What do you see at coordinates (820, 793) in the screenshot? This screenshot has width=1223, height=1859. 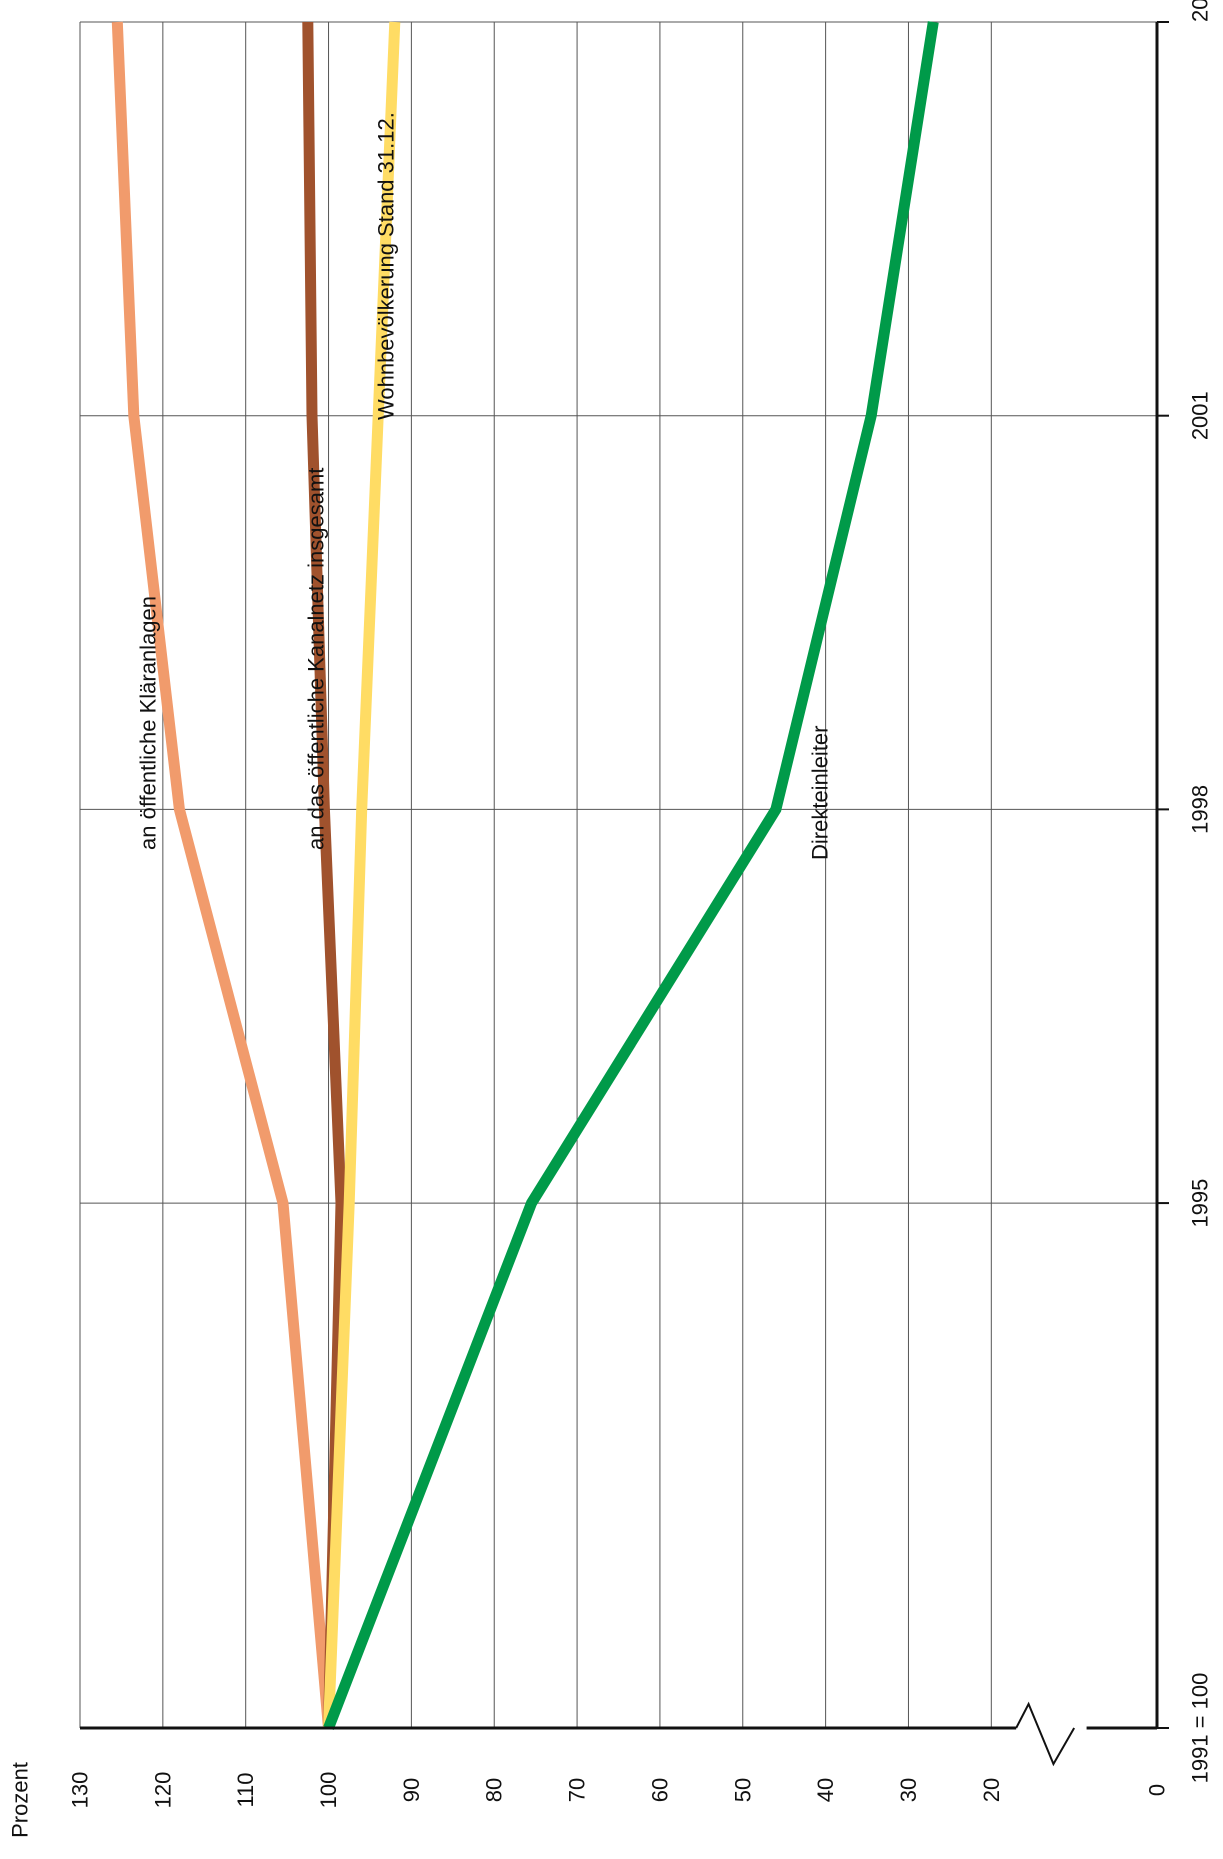 I see `series-label: Direkteinleiter` at bounding box center [820, 793].